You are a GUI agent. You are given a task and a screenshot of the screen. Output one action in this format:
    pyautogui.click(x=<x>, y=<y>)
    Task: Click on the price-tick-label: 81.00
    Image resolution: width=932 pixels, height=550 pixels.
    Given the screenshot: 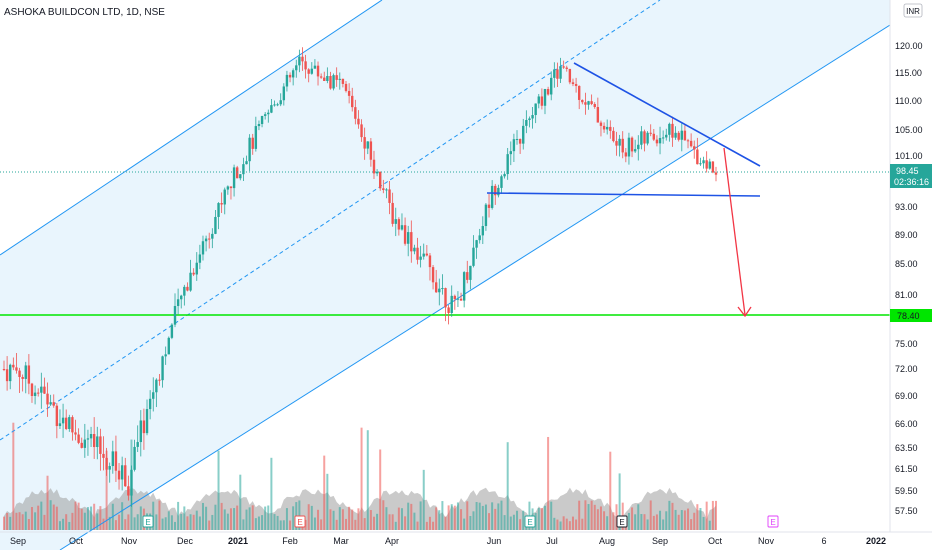 What is the action you would take?
    pyautogui.click(x=906, y=295)
    